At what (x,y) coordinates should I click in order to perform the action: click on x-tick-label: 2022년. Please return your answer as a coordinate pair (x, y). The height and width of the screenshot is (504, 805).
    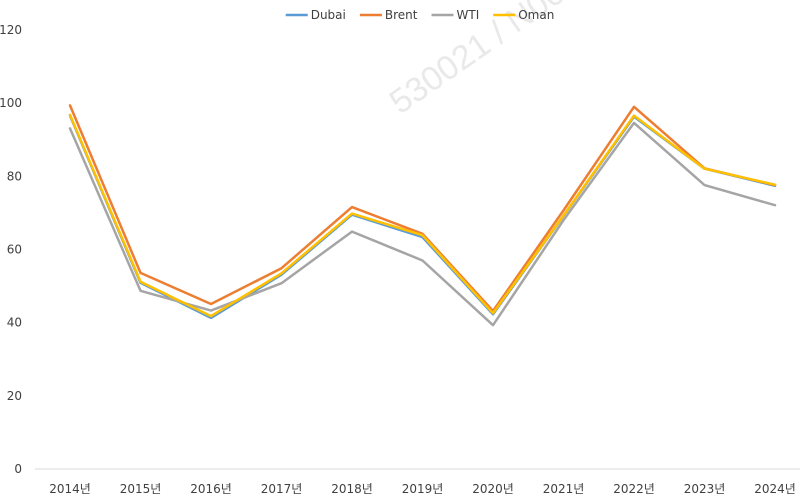
    Looking at the image, I should click on (634, 489).